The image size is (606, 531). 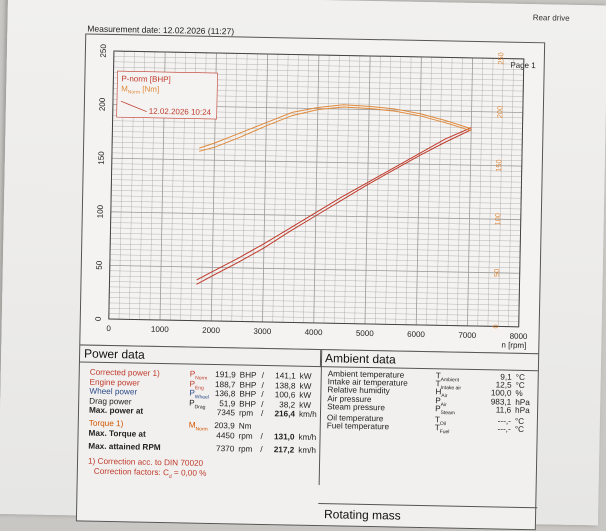 I want to click on legend-torque: MNorm [Nm], so click(x=140, y=90).